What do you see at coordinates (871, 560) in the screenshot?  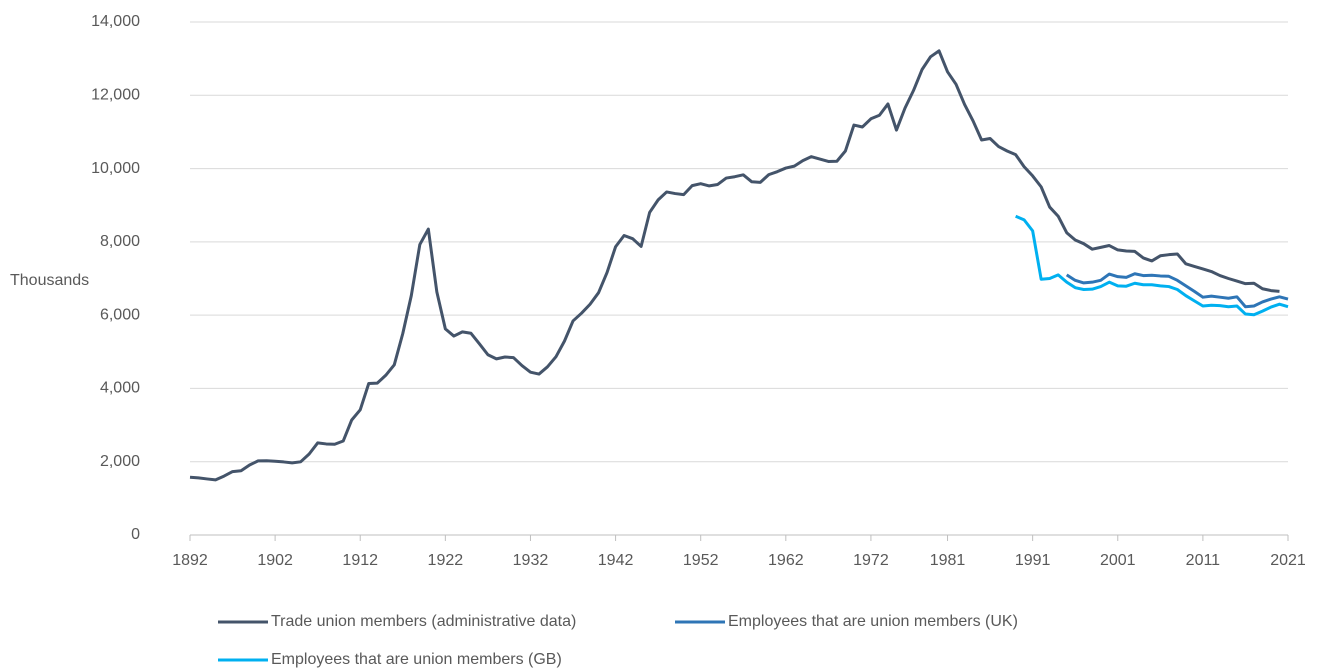 I see `x-tick-label: 1972` at bounding box center [871, 560].